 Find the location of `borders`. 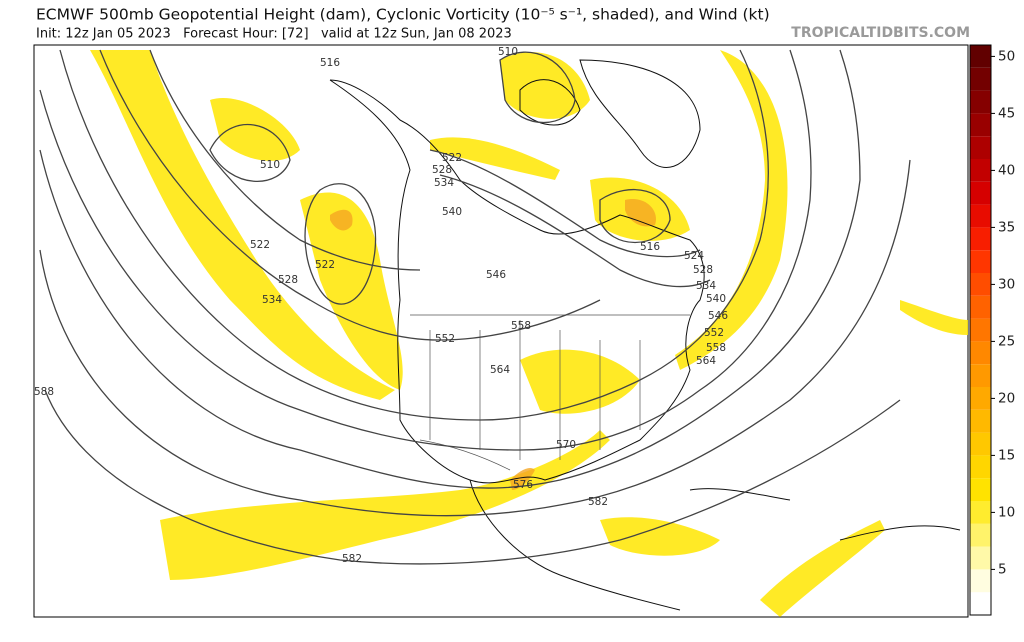

borders is located at coordinates (550, 392).